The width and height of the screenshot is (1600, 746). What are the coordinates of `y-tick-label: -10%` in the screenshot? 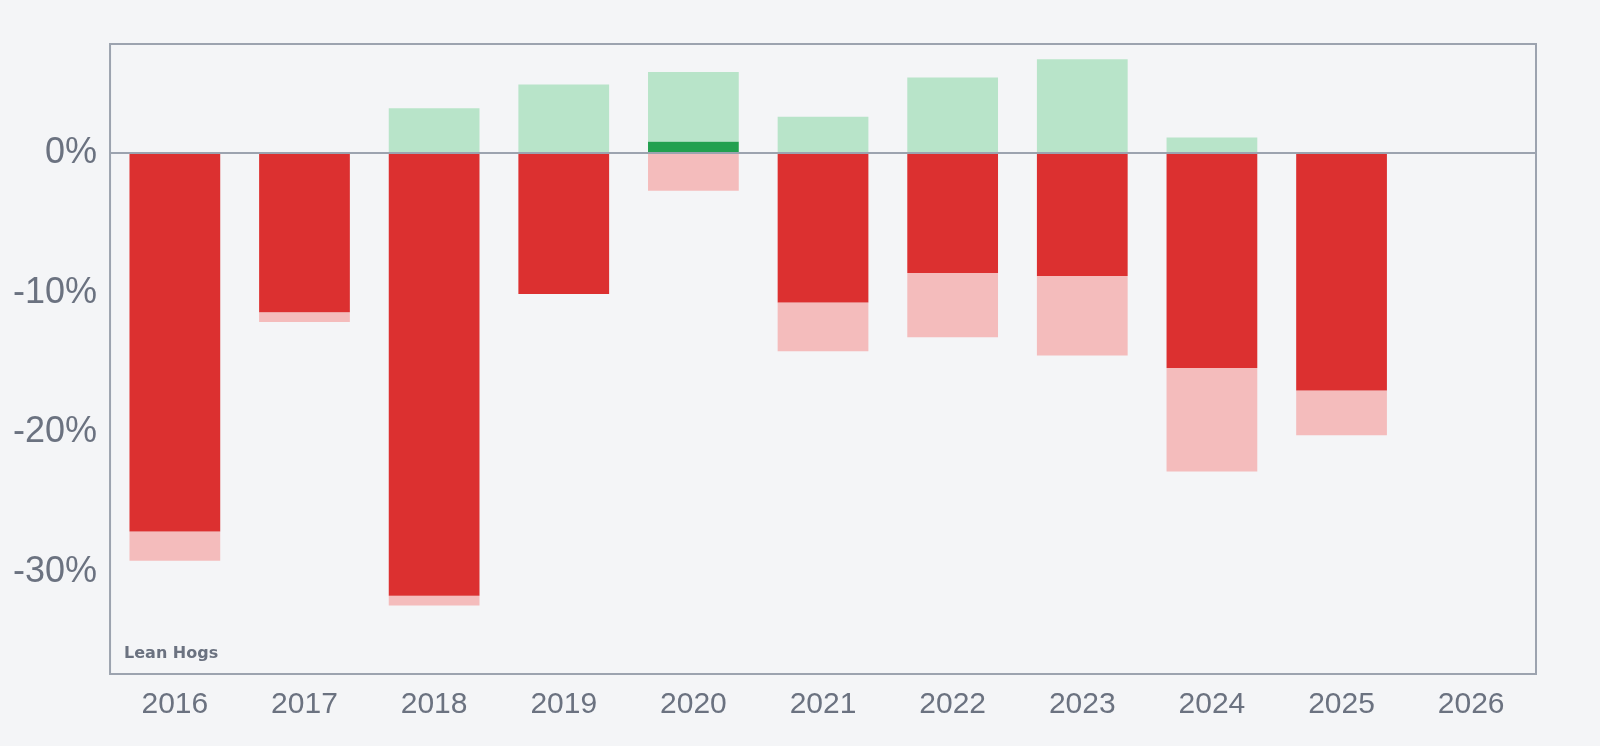 It's located at (55, 290).